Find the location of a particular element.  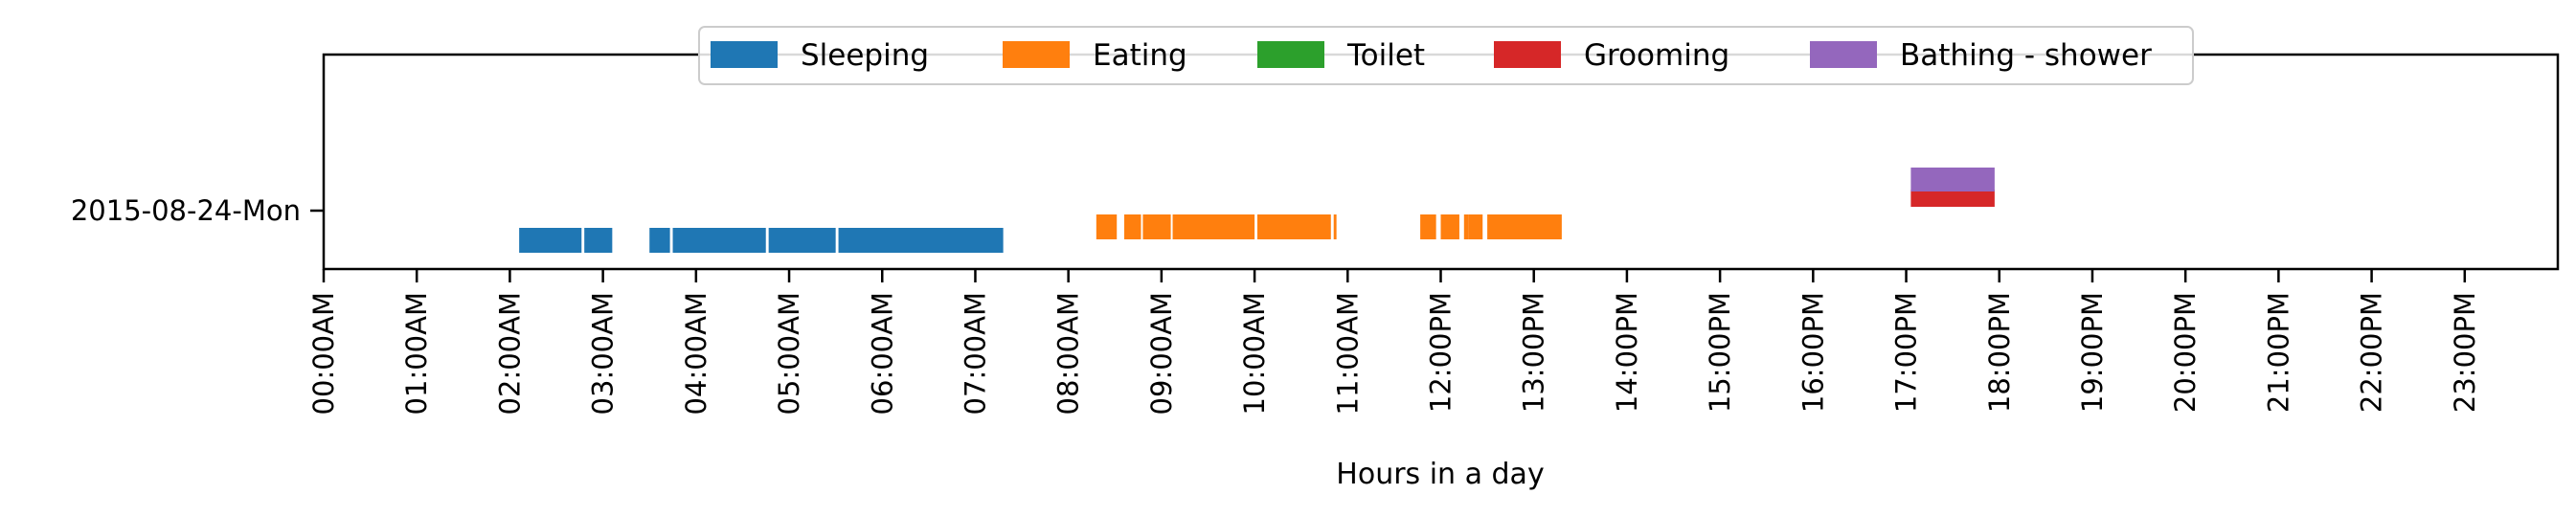

legend-swatch-grooming is located at coordinates (1527, 54).